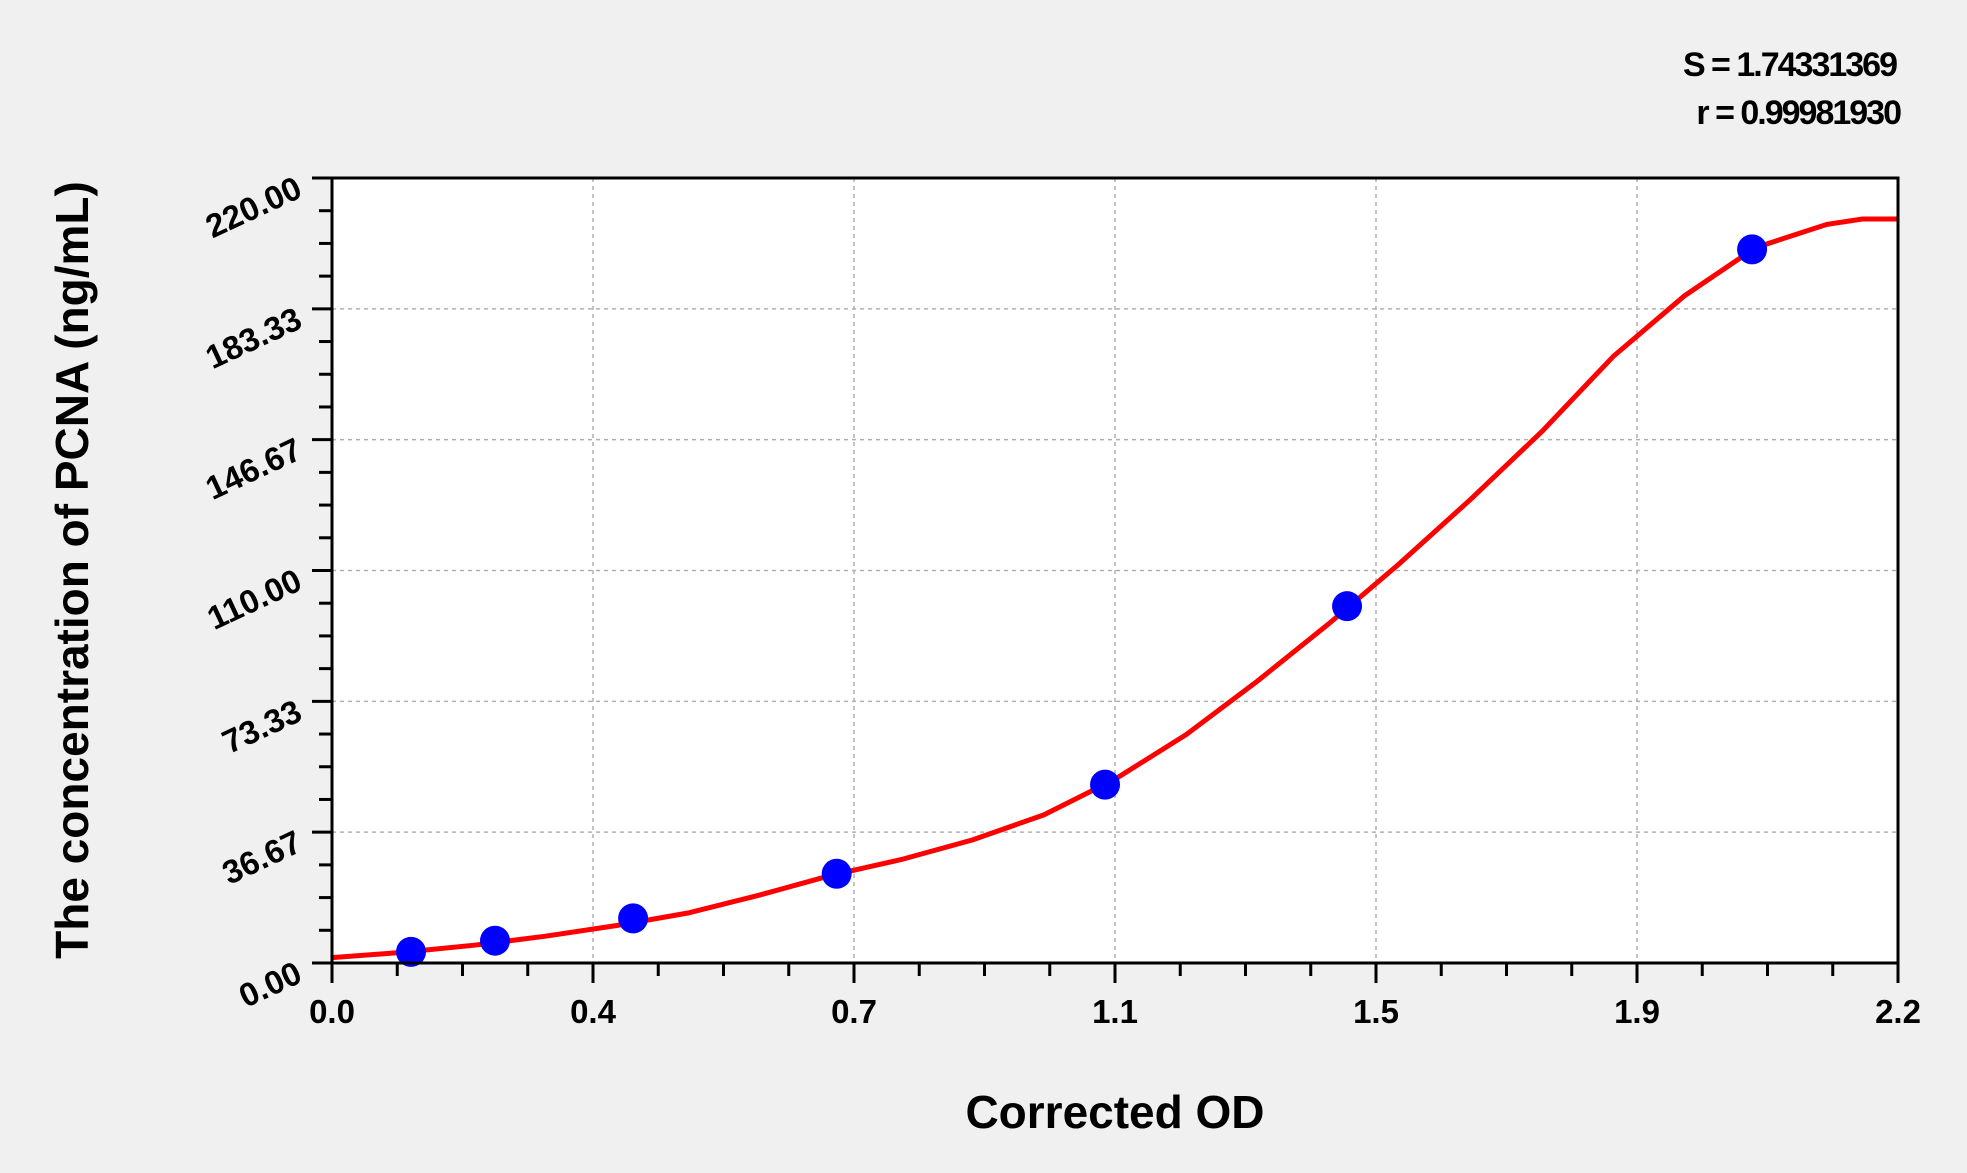 This screenshot has width=1967, height=1173. I want to click on r-statistic: r = 0.99981930, so click(1798, 113).